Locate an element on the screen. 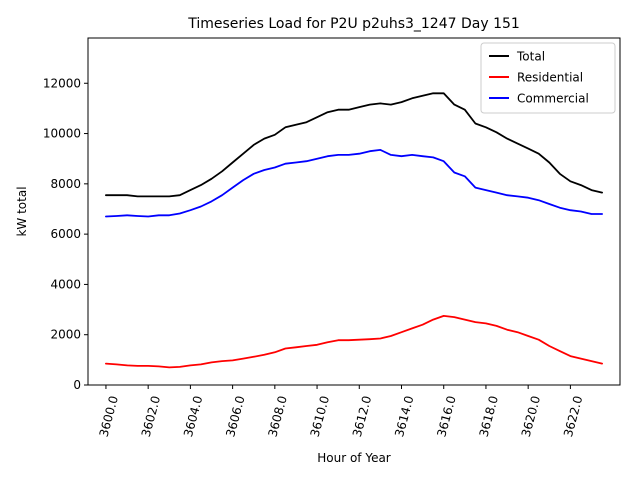  y-axis-label: kW total is located at coordinates (22, 211).